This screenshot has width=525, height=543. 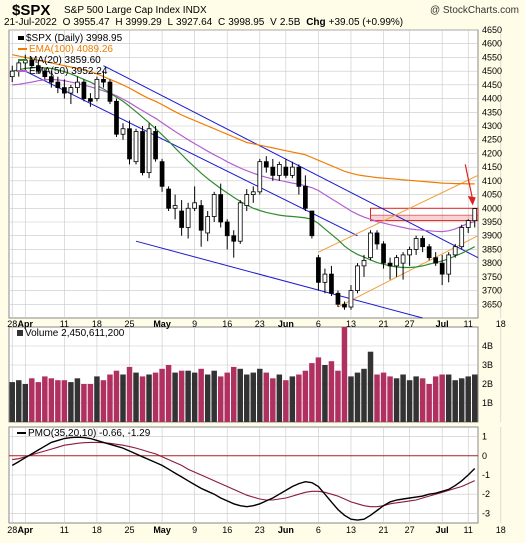 I want to click on y-tick-label: 4050, so click(x=492, y=195).